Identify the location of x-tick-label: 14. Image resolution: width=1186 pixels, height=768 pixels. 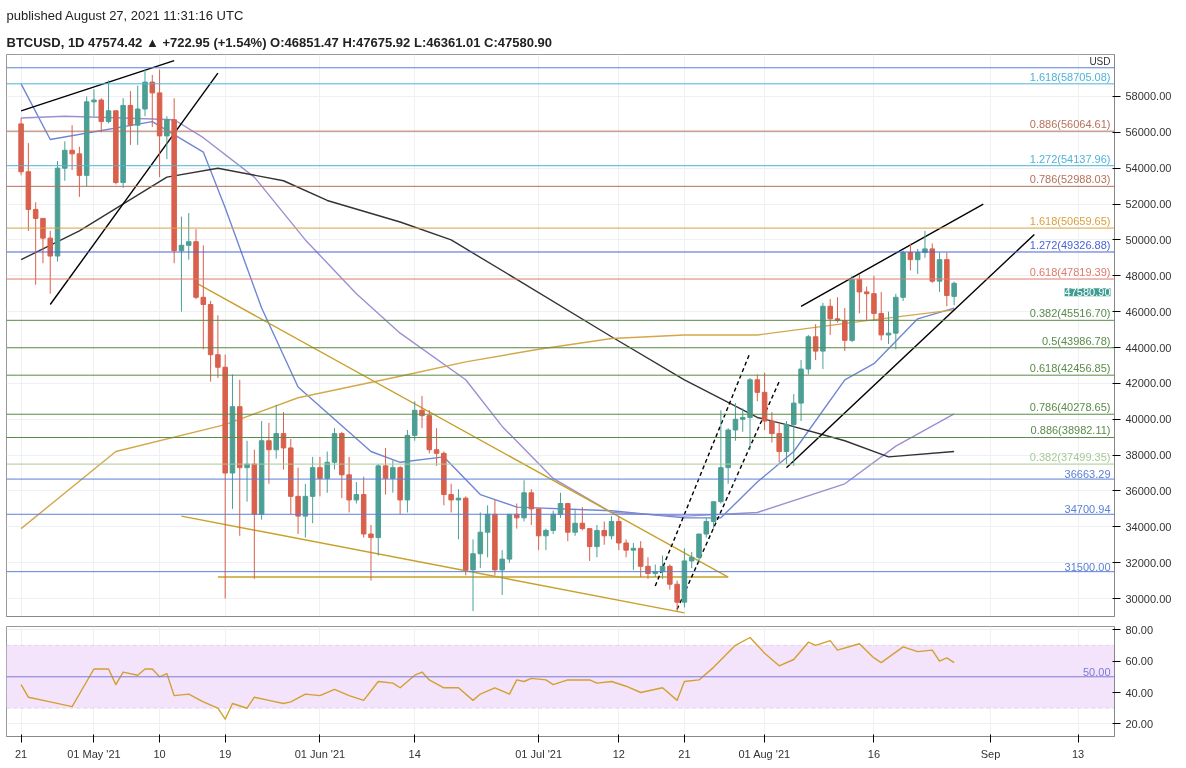
(414, 753).